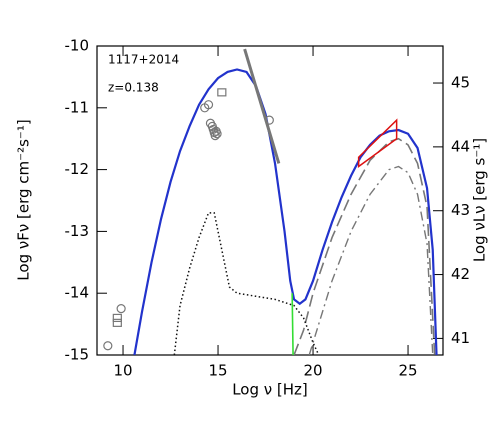 The width and height of the screenshot is (491, 436). Describe the element at coordinates (377, 143) in the screenshot. I see `bowtie` at that location.